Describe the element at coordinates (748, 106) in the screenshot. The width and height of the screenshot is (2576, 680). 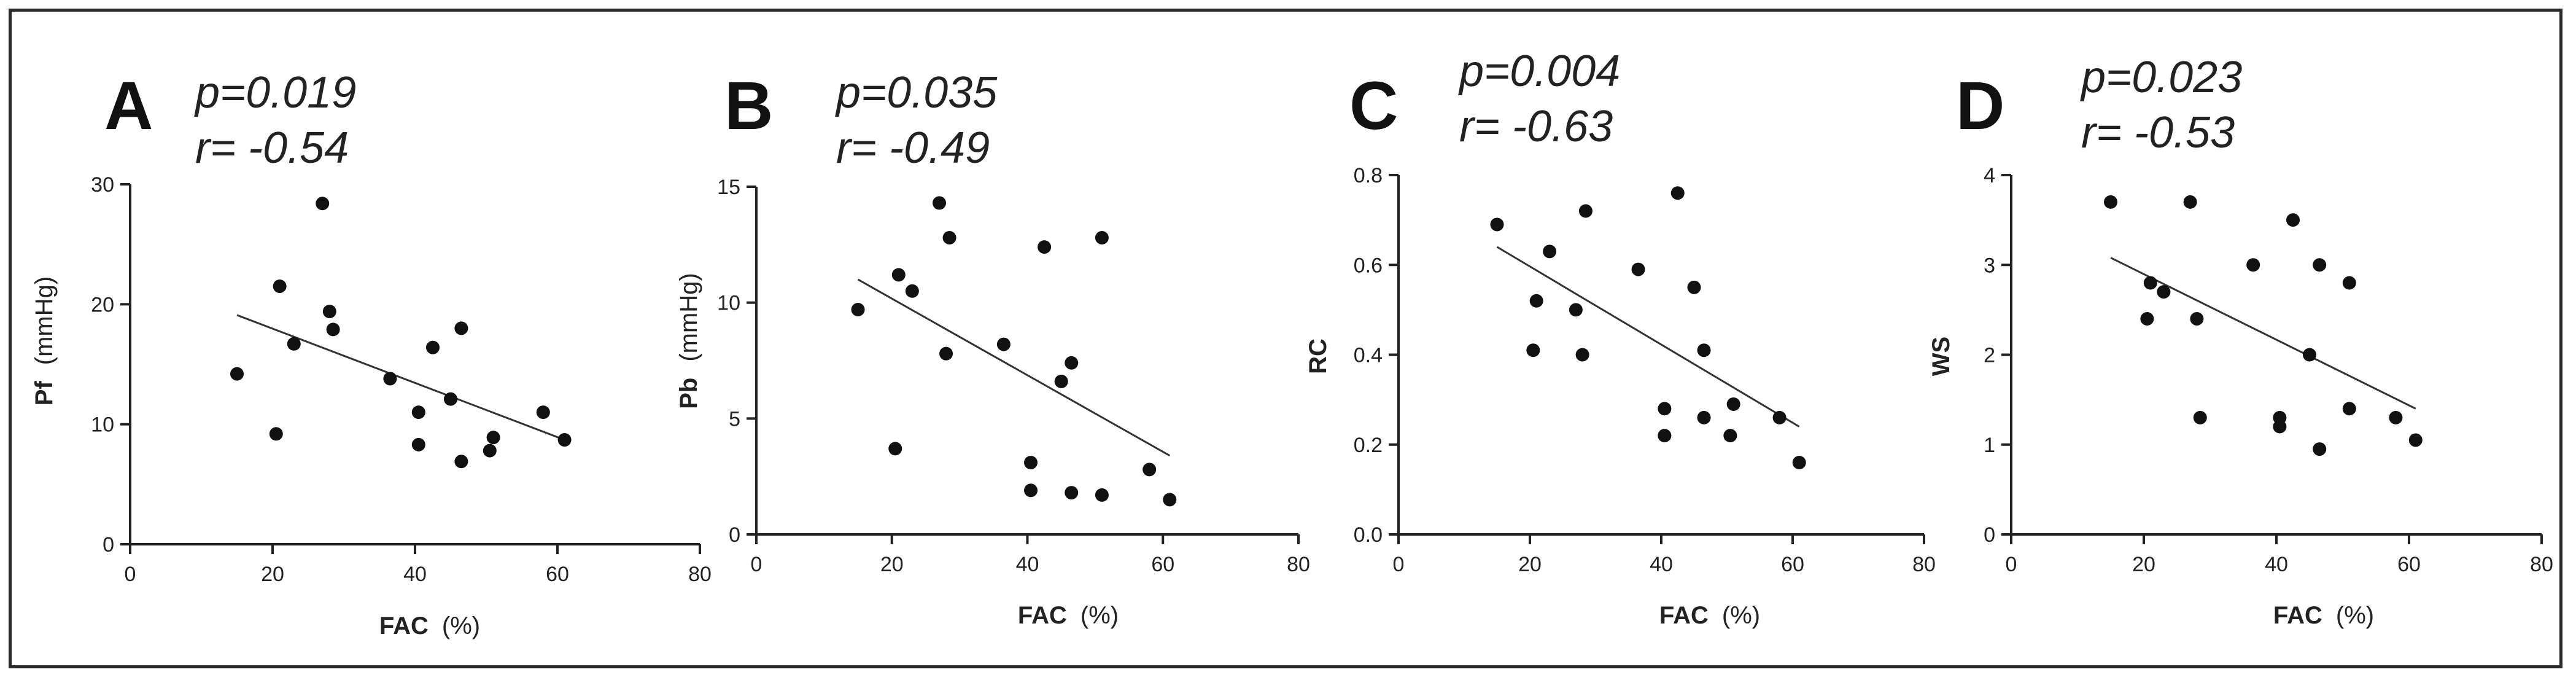
I see `panel-b-letter: B` at that location.